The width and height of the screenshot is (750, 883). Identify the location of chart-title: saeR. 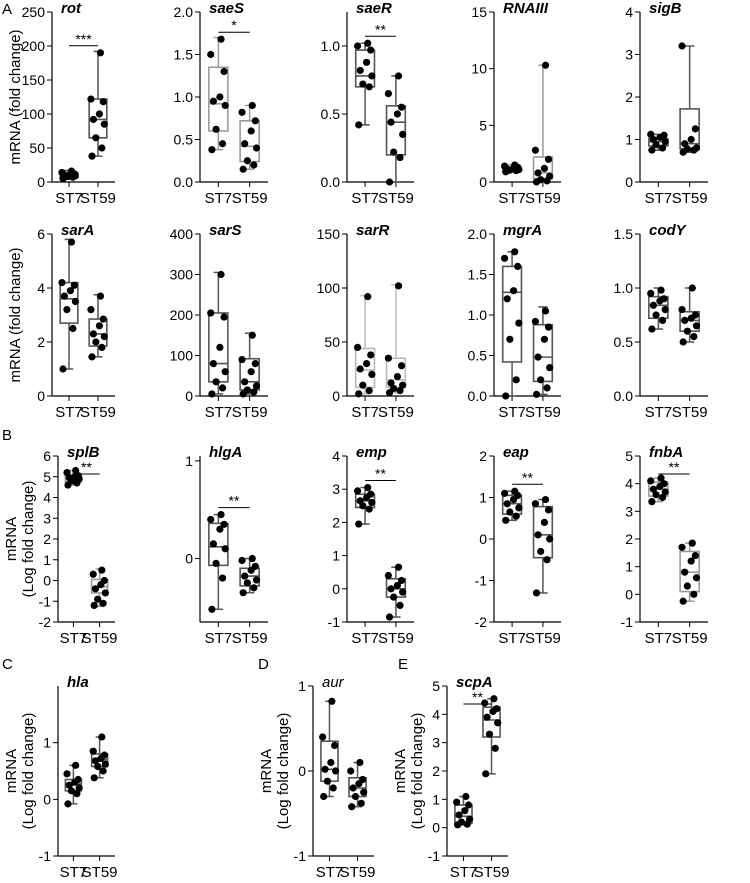
(374, 8).